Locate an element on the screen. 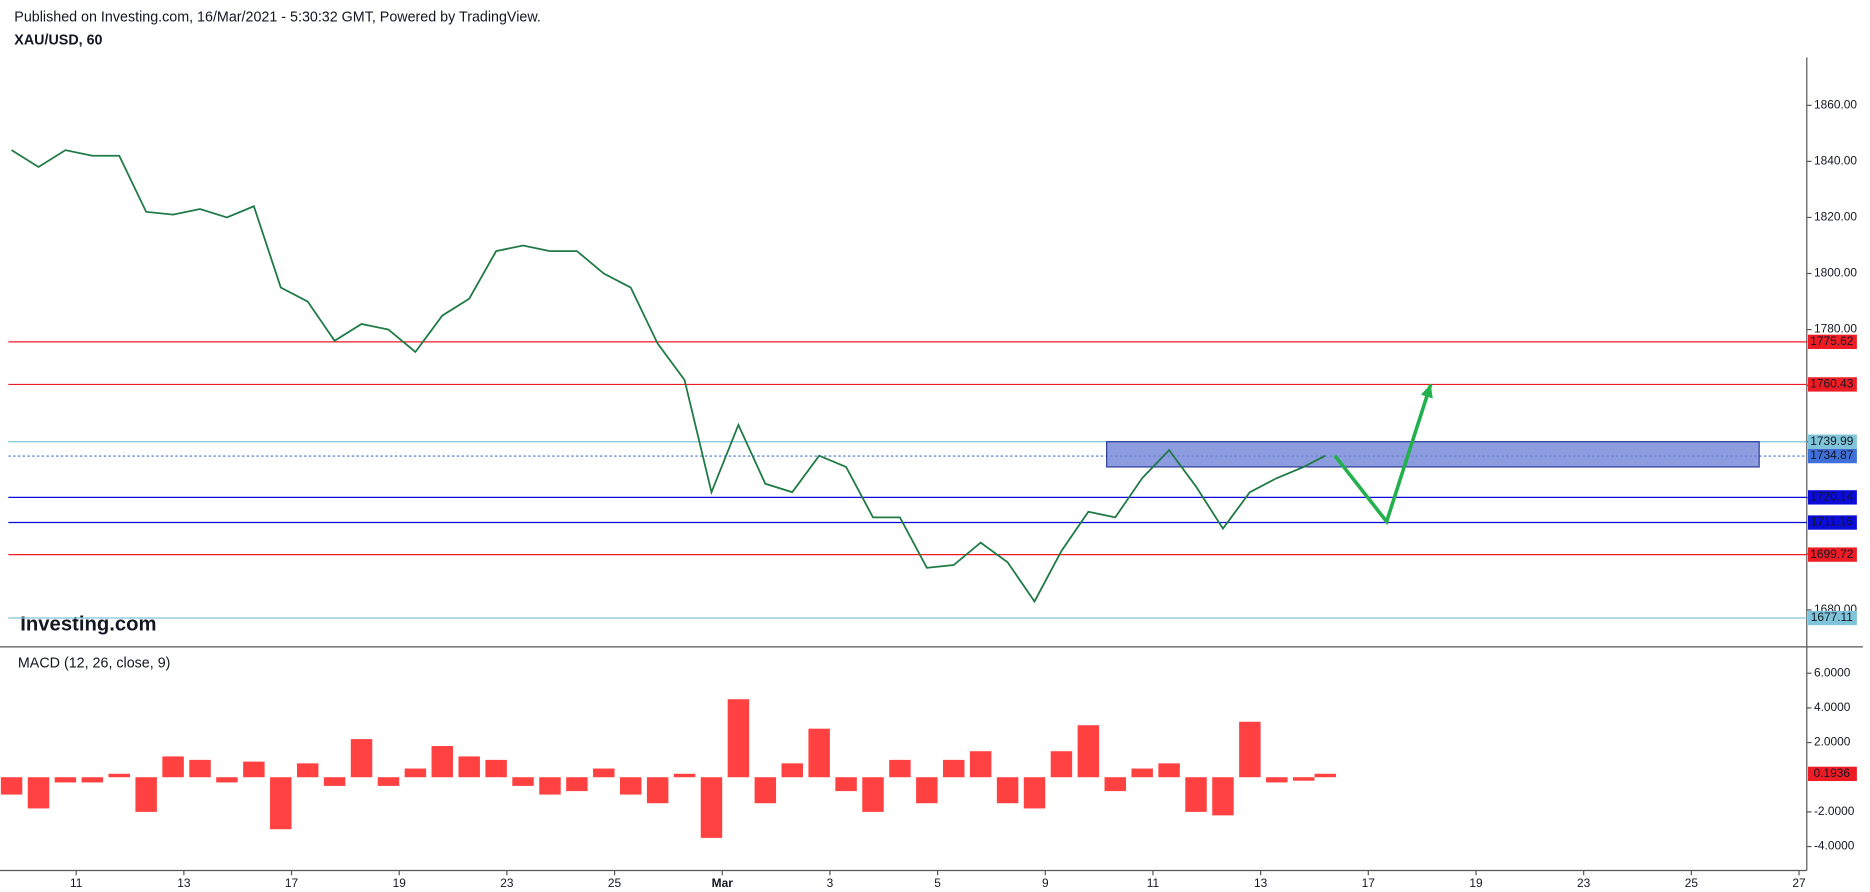 The width and height of the screenshot is (1870, 892). macd-tag is located at coordinates (1832, 774).